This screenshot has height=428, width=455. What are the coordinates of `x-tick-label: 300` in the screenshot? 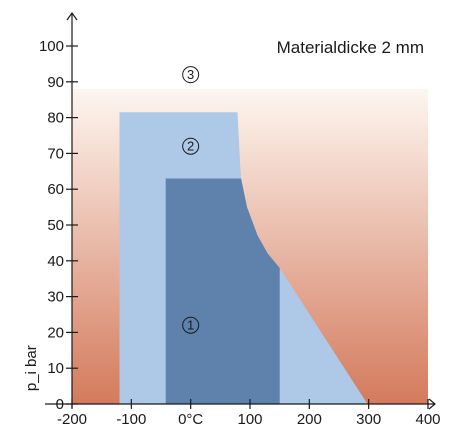 It's located at (368, 419).